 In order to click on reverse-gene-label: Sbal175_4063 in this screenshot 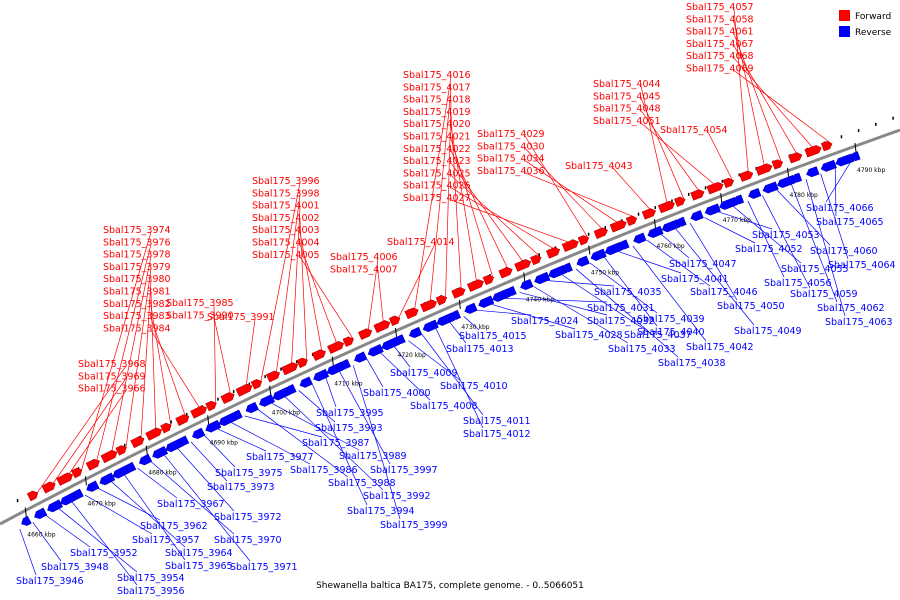, I will do `click(859, 322)`.